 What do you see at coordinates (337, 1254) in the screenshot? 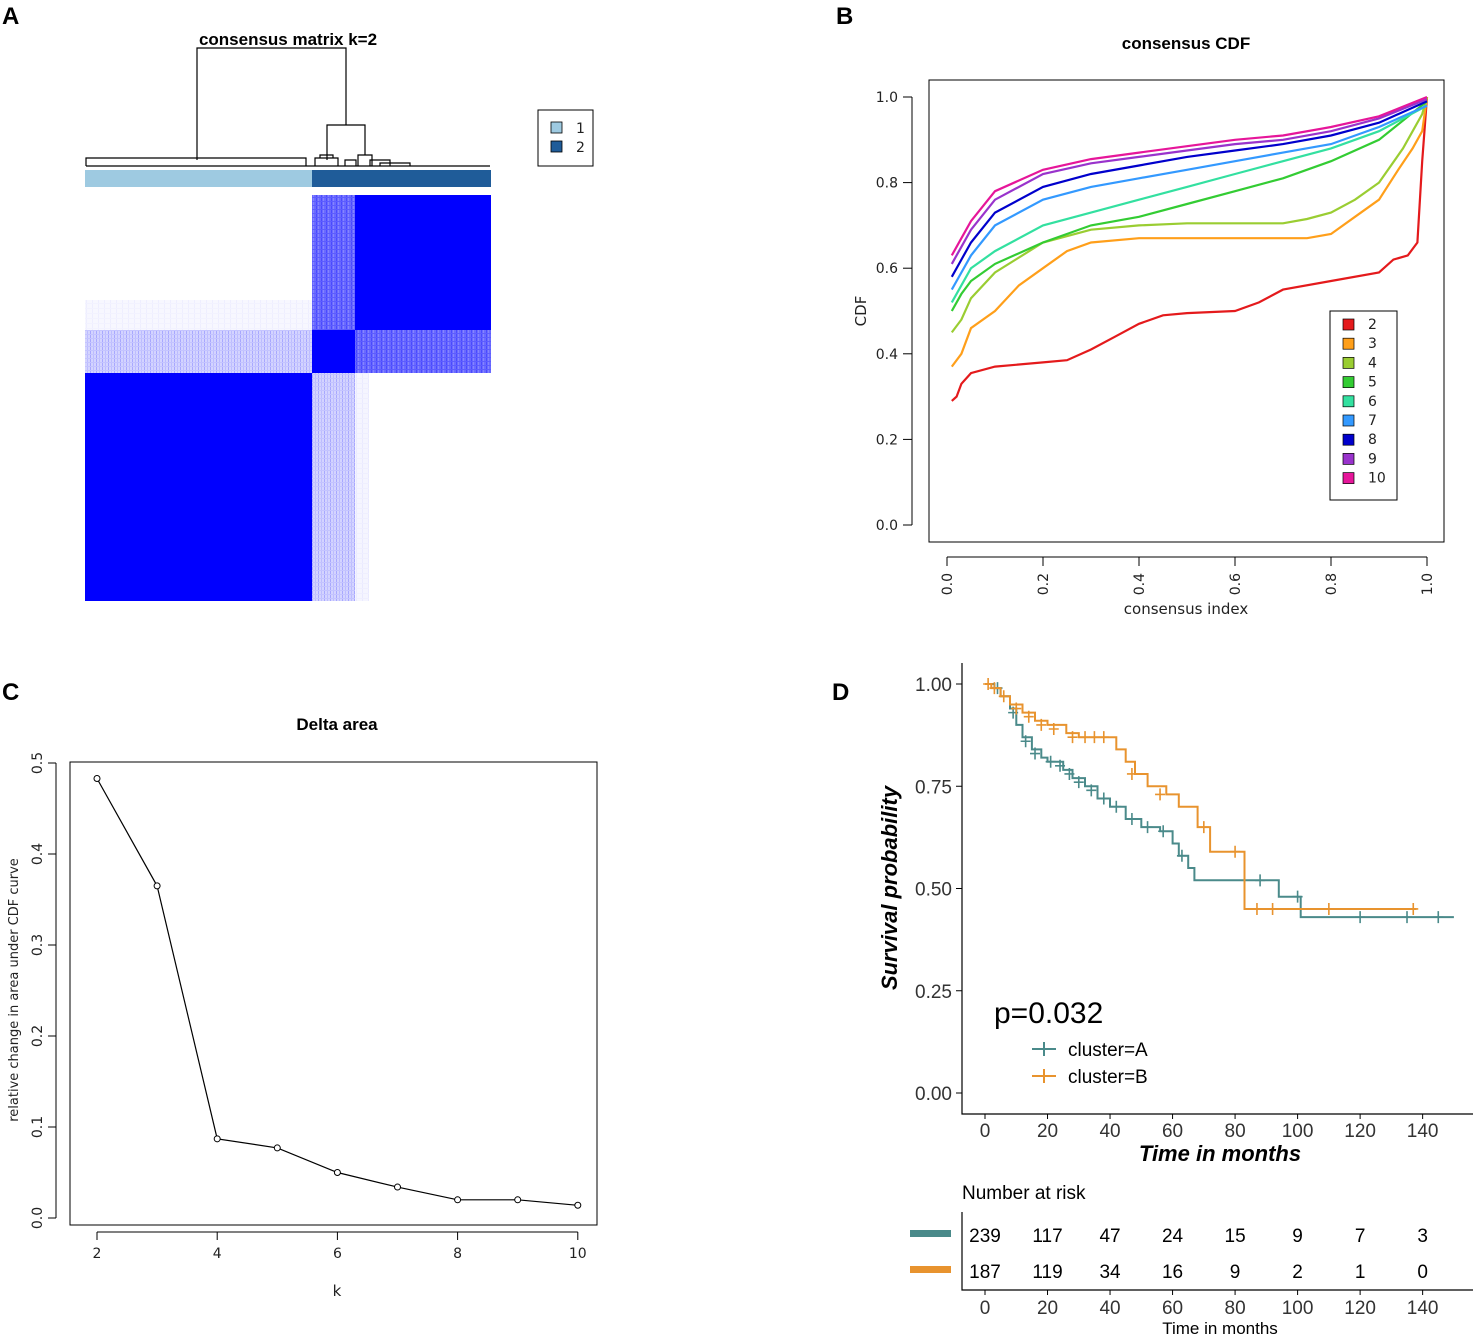
I see `delta-x-tick-label: 6` at bounding box center [337, 1254].